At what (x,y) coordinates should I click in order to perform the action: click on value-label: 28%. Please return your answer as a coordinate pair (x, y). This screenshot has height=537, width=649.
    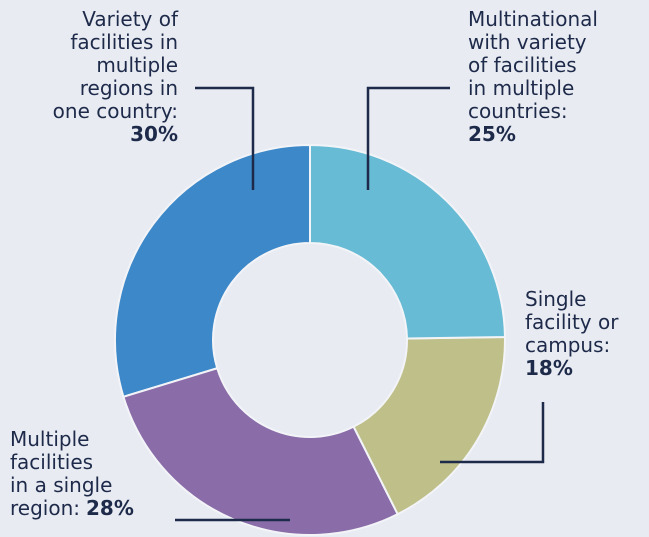
    Looking at the image, I should click on (110, 508).